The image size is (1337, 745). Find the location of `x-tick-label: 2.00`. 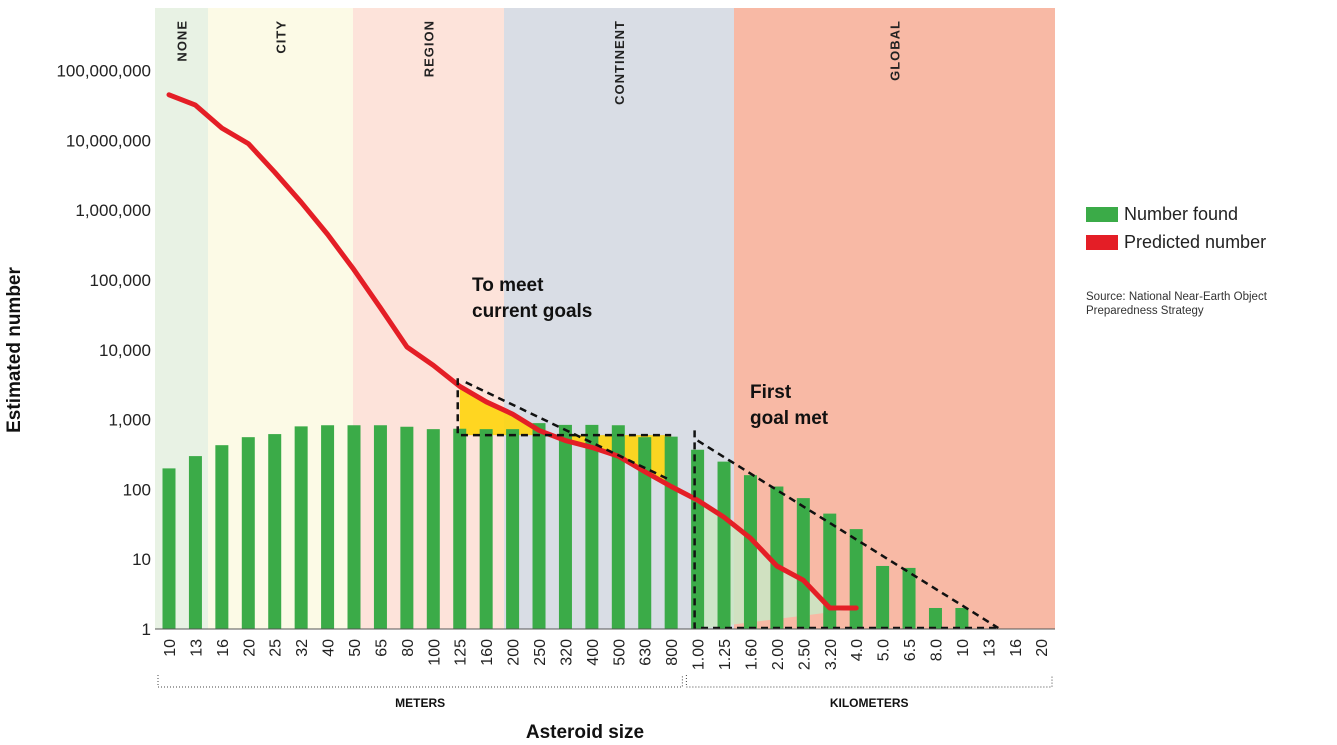

x-tick-label: 2.00 is located at coordinates (778, 654).